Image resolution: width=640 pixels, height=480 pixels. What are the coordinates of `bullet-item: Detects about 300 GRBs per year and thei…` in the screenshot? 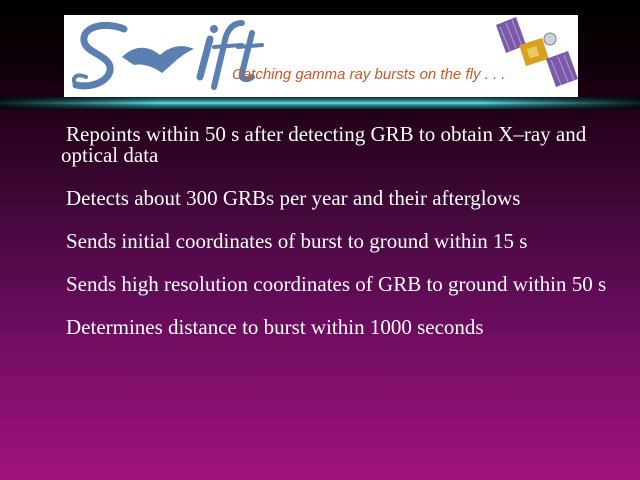 It's located at (346, 198).